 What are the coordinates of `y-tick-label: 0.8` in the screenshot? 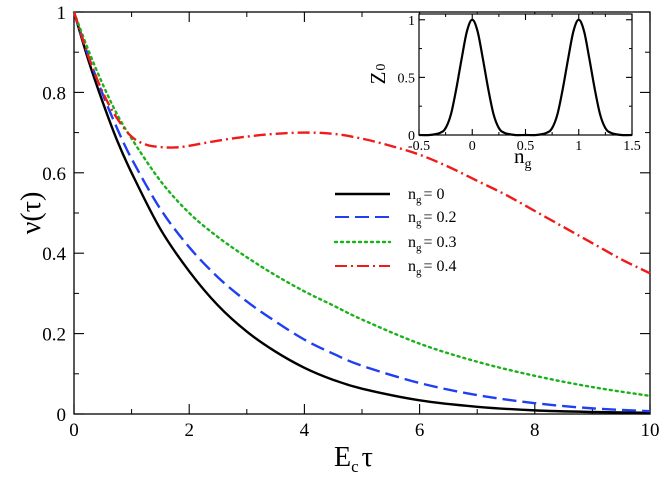 It's located at (54, 93).